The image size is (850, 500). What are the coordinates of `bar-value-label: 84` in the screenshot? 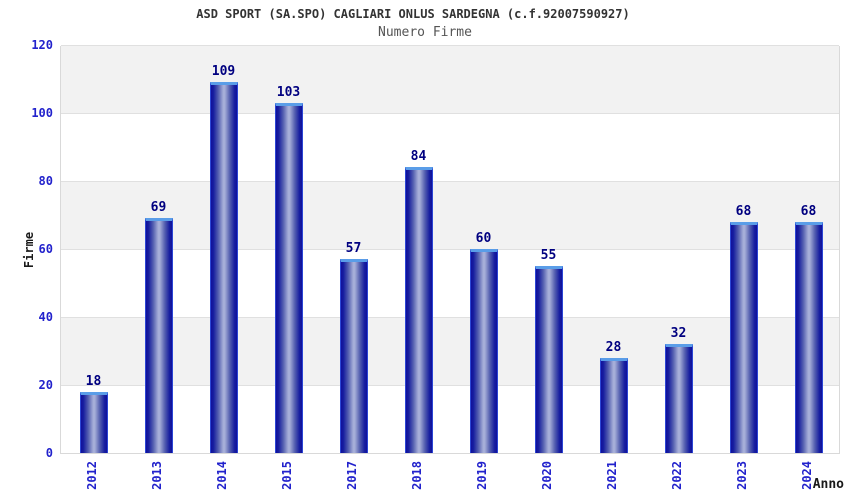 It's located at (418, 157).